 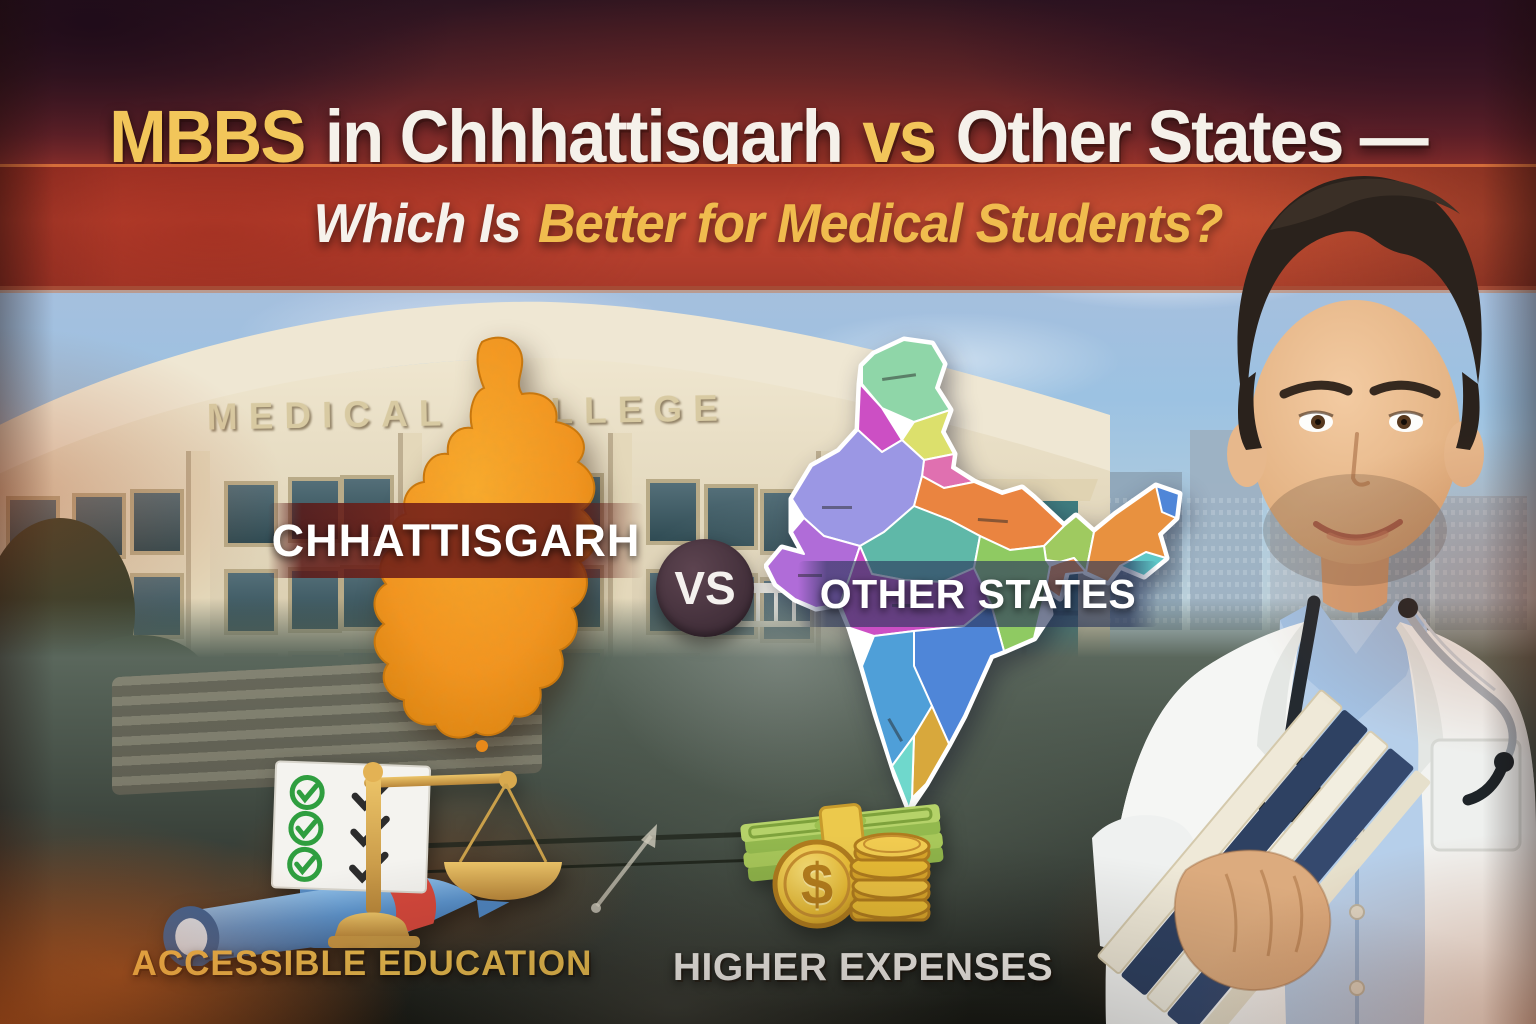 I want to click on subtitle-lead: Which Is, so click(x=417, y=223).